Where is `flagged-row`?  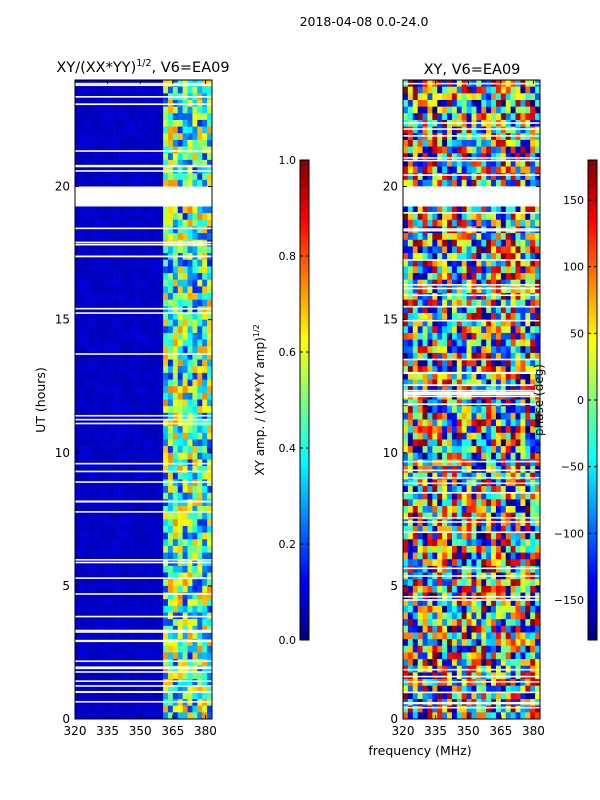 flagged-row is located at coordinates (143, 578).